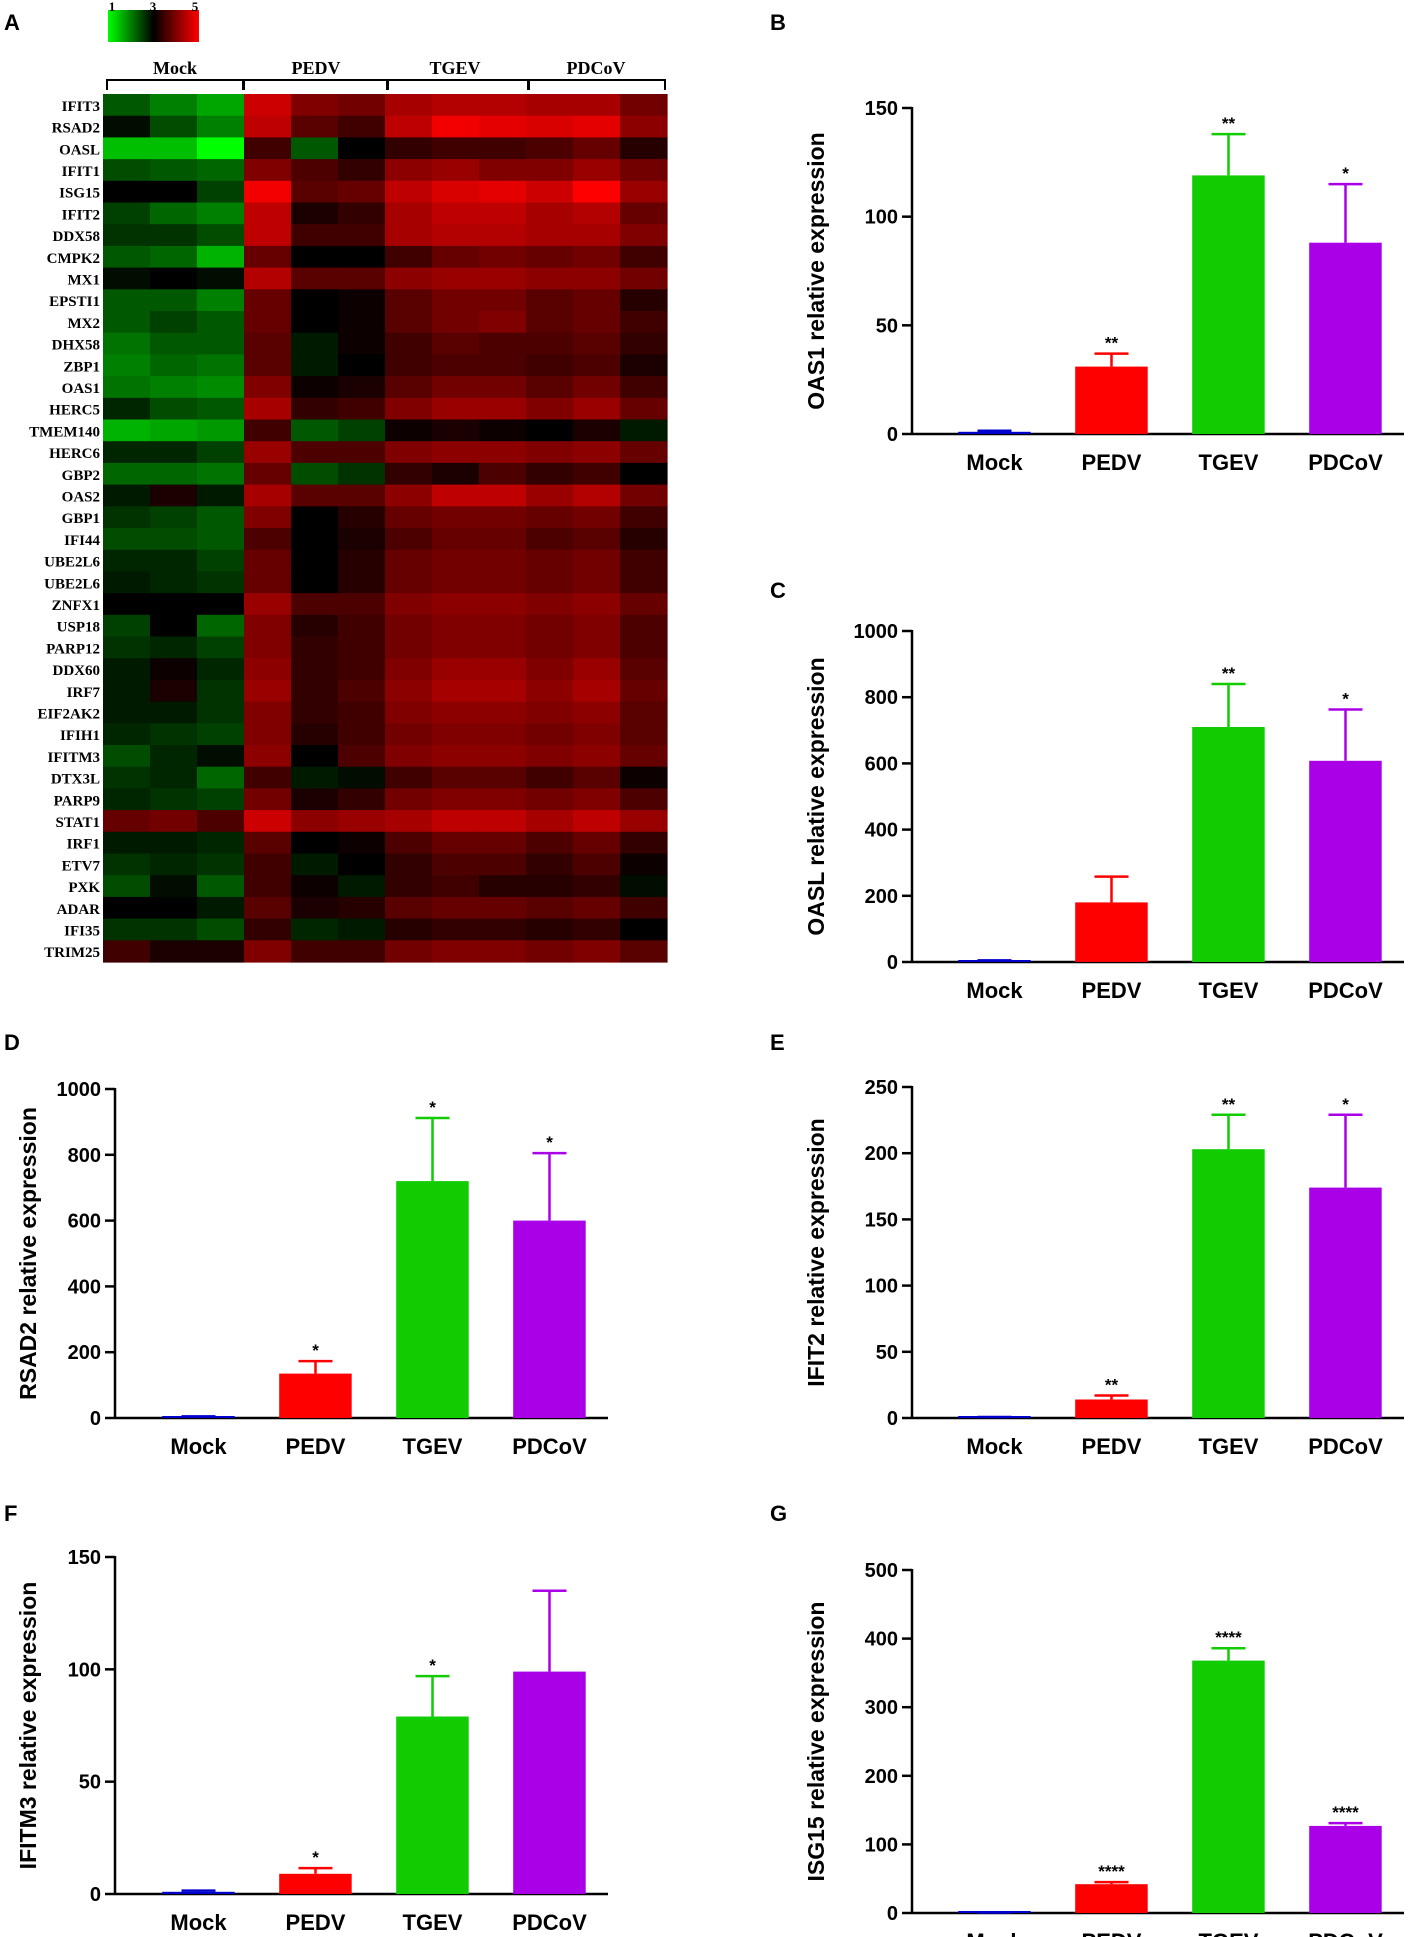 This screenshot has width=1417, height=1937. I want to click on category-label: Mock, so click(198, 1922).